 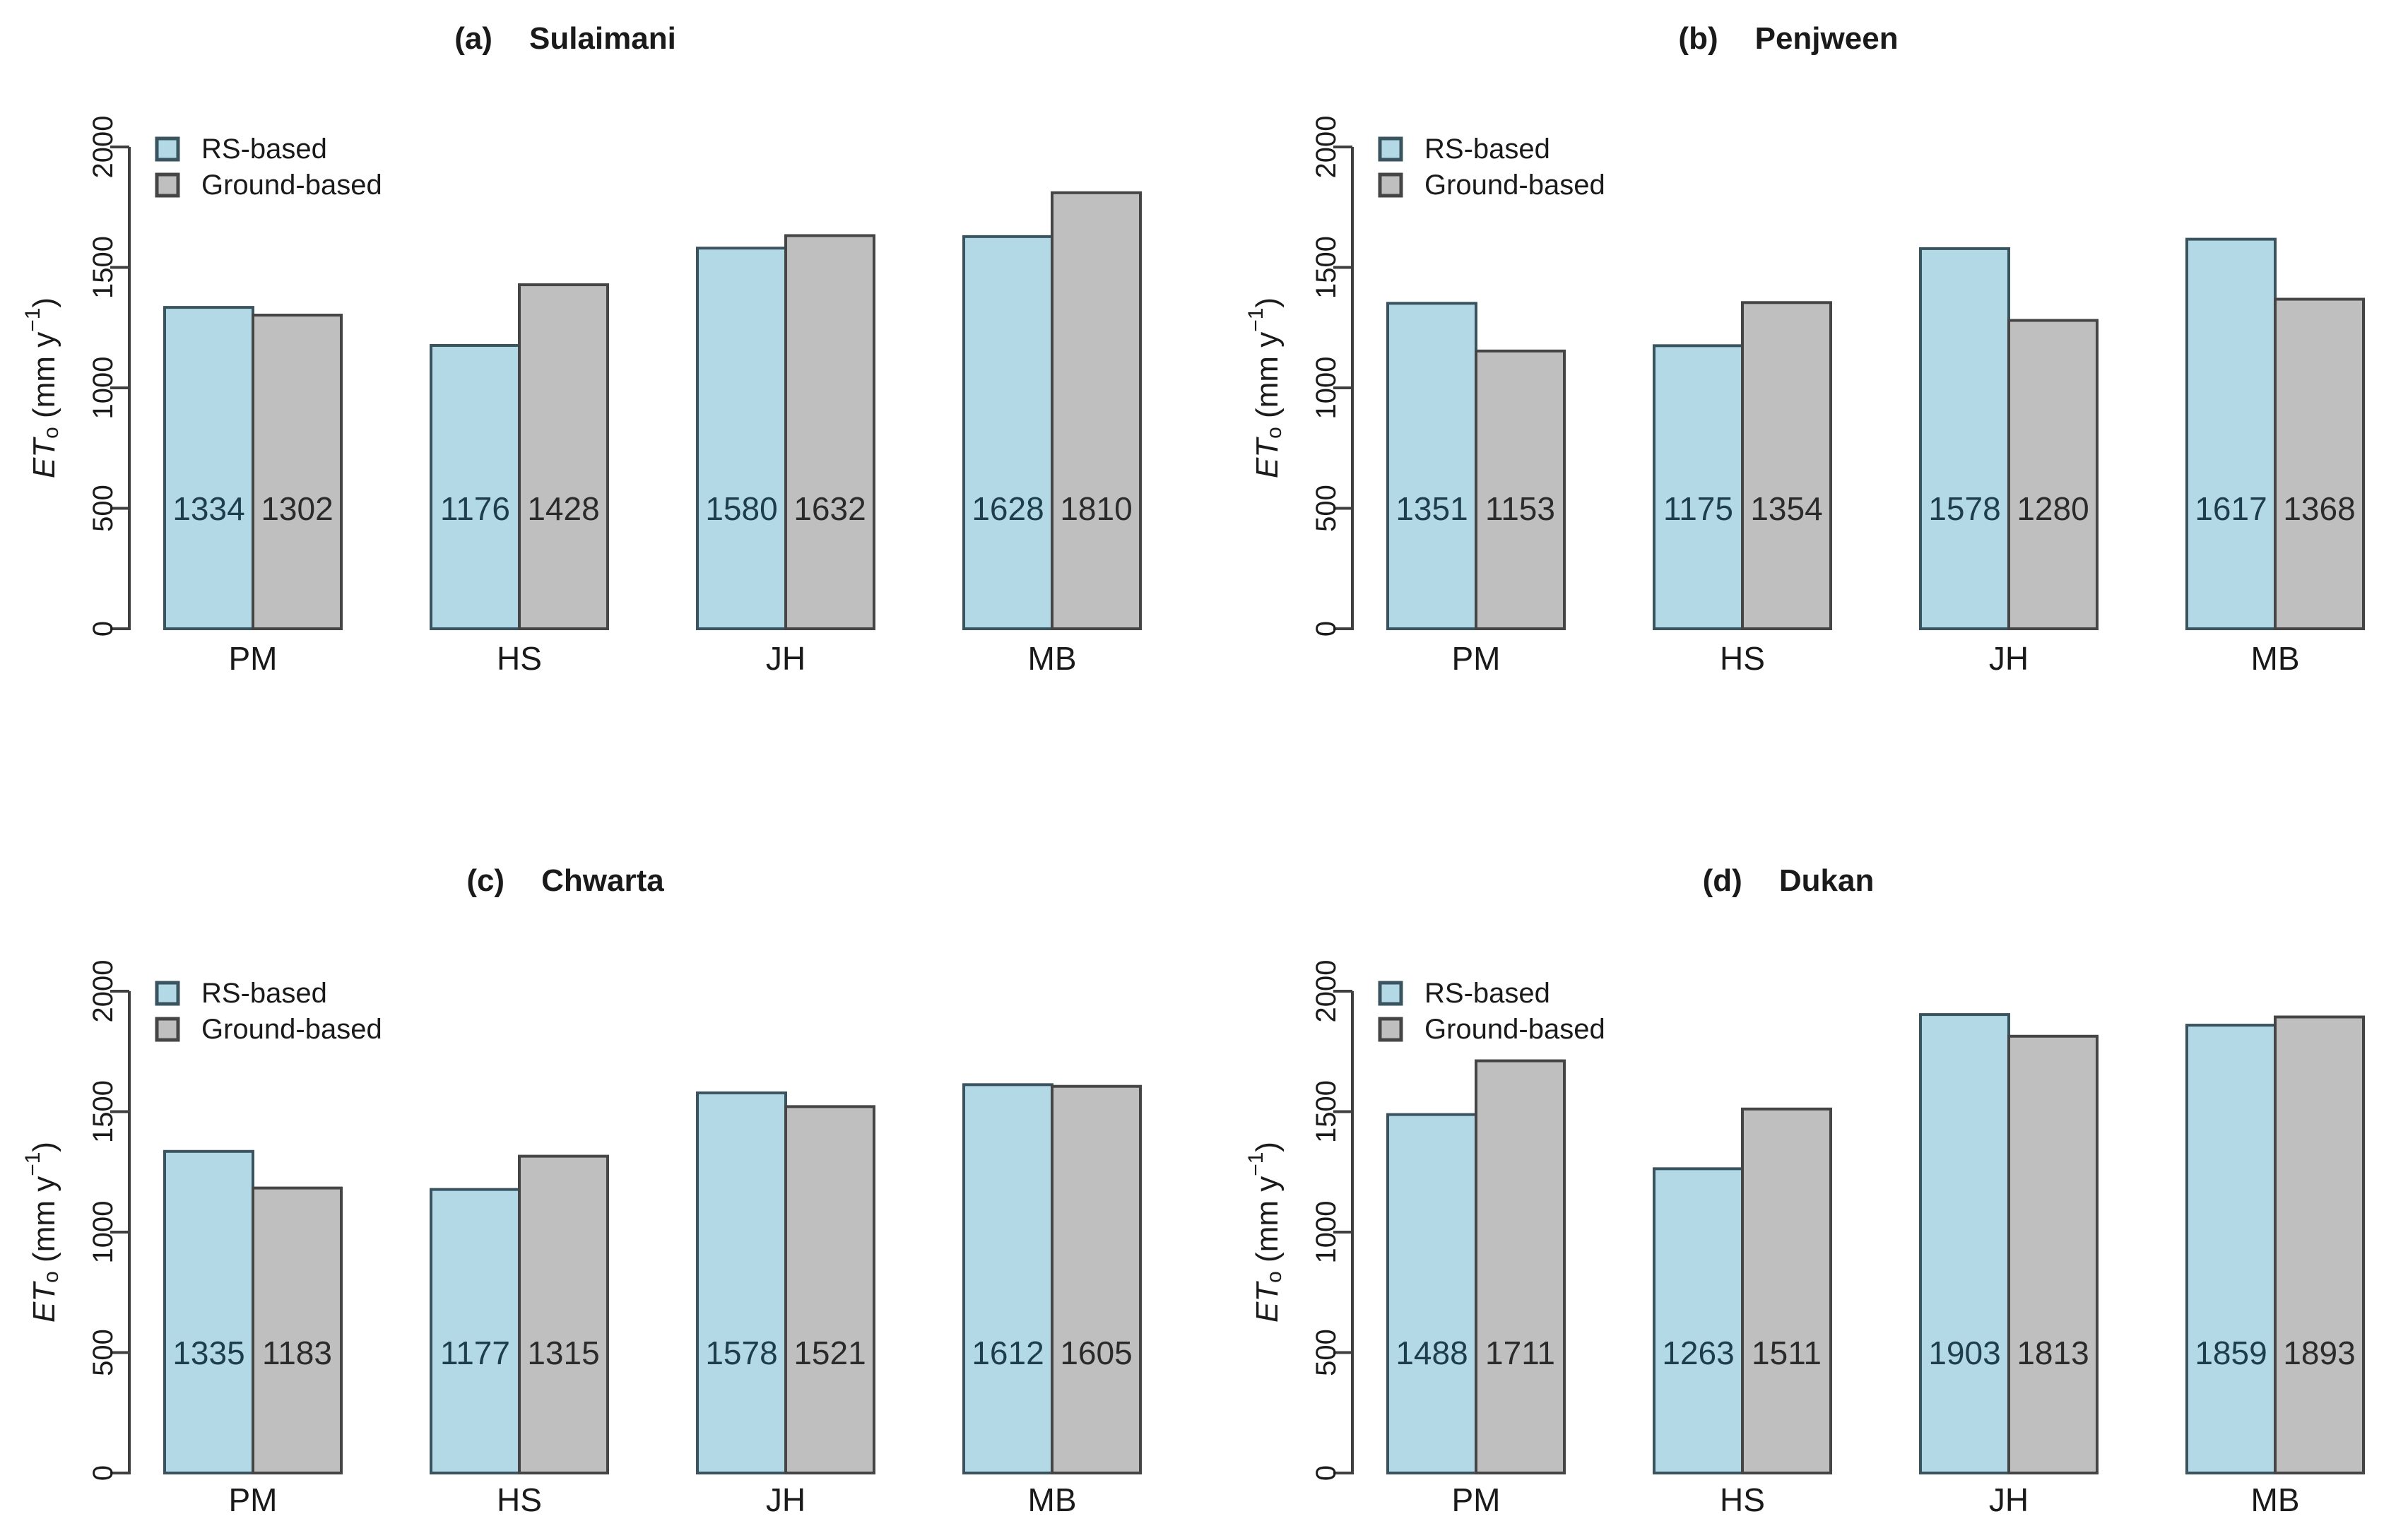 What do you see at coordinates (208, 1353) in the screenshot?
I see `bar-value-label: 1335` at bounding box center [208, 1353].